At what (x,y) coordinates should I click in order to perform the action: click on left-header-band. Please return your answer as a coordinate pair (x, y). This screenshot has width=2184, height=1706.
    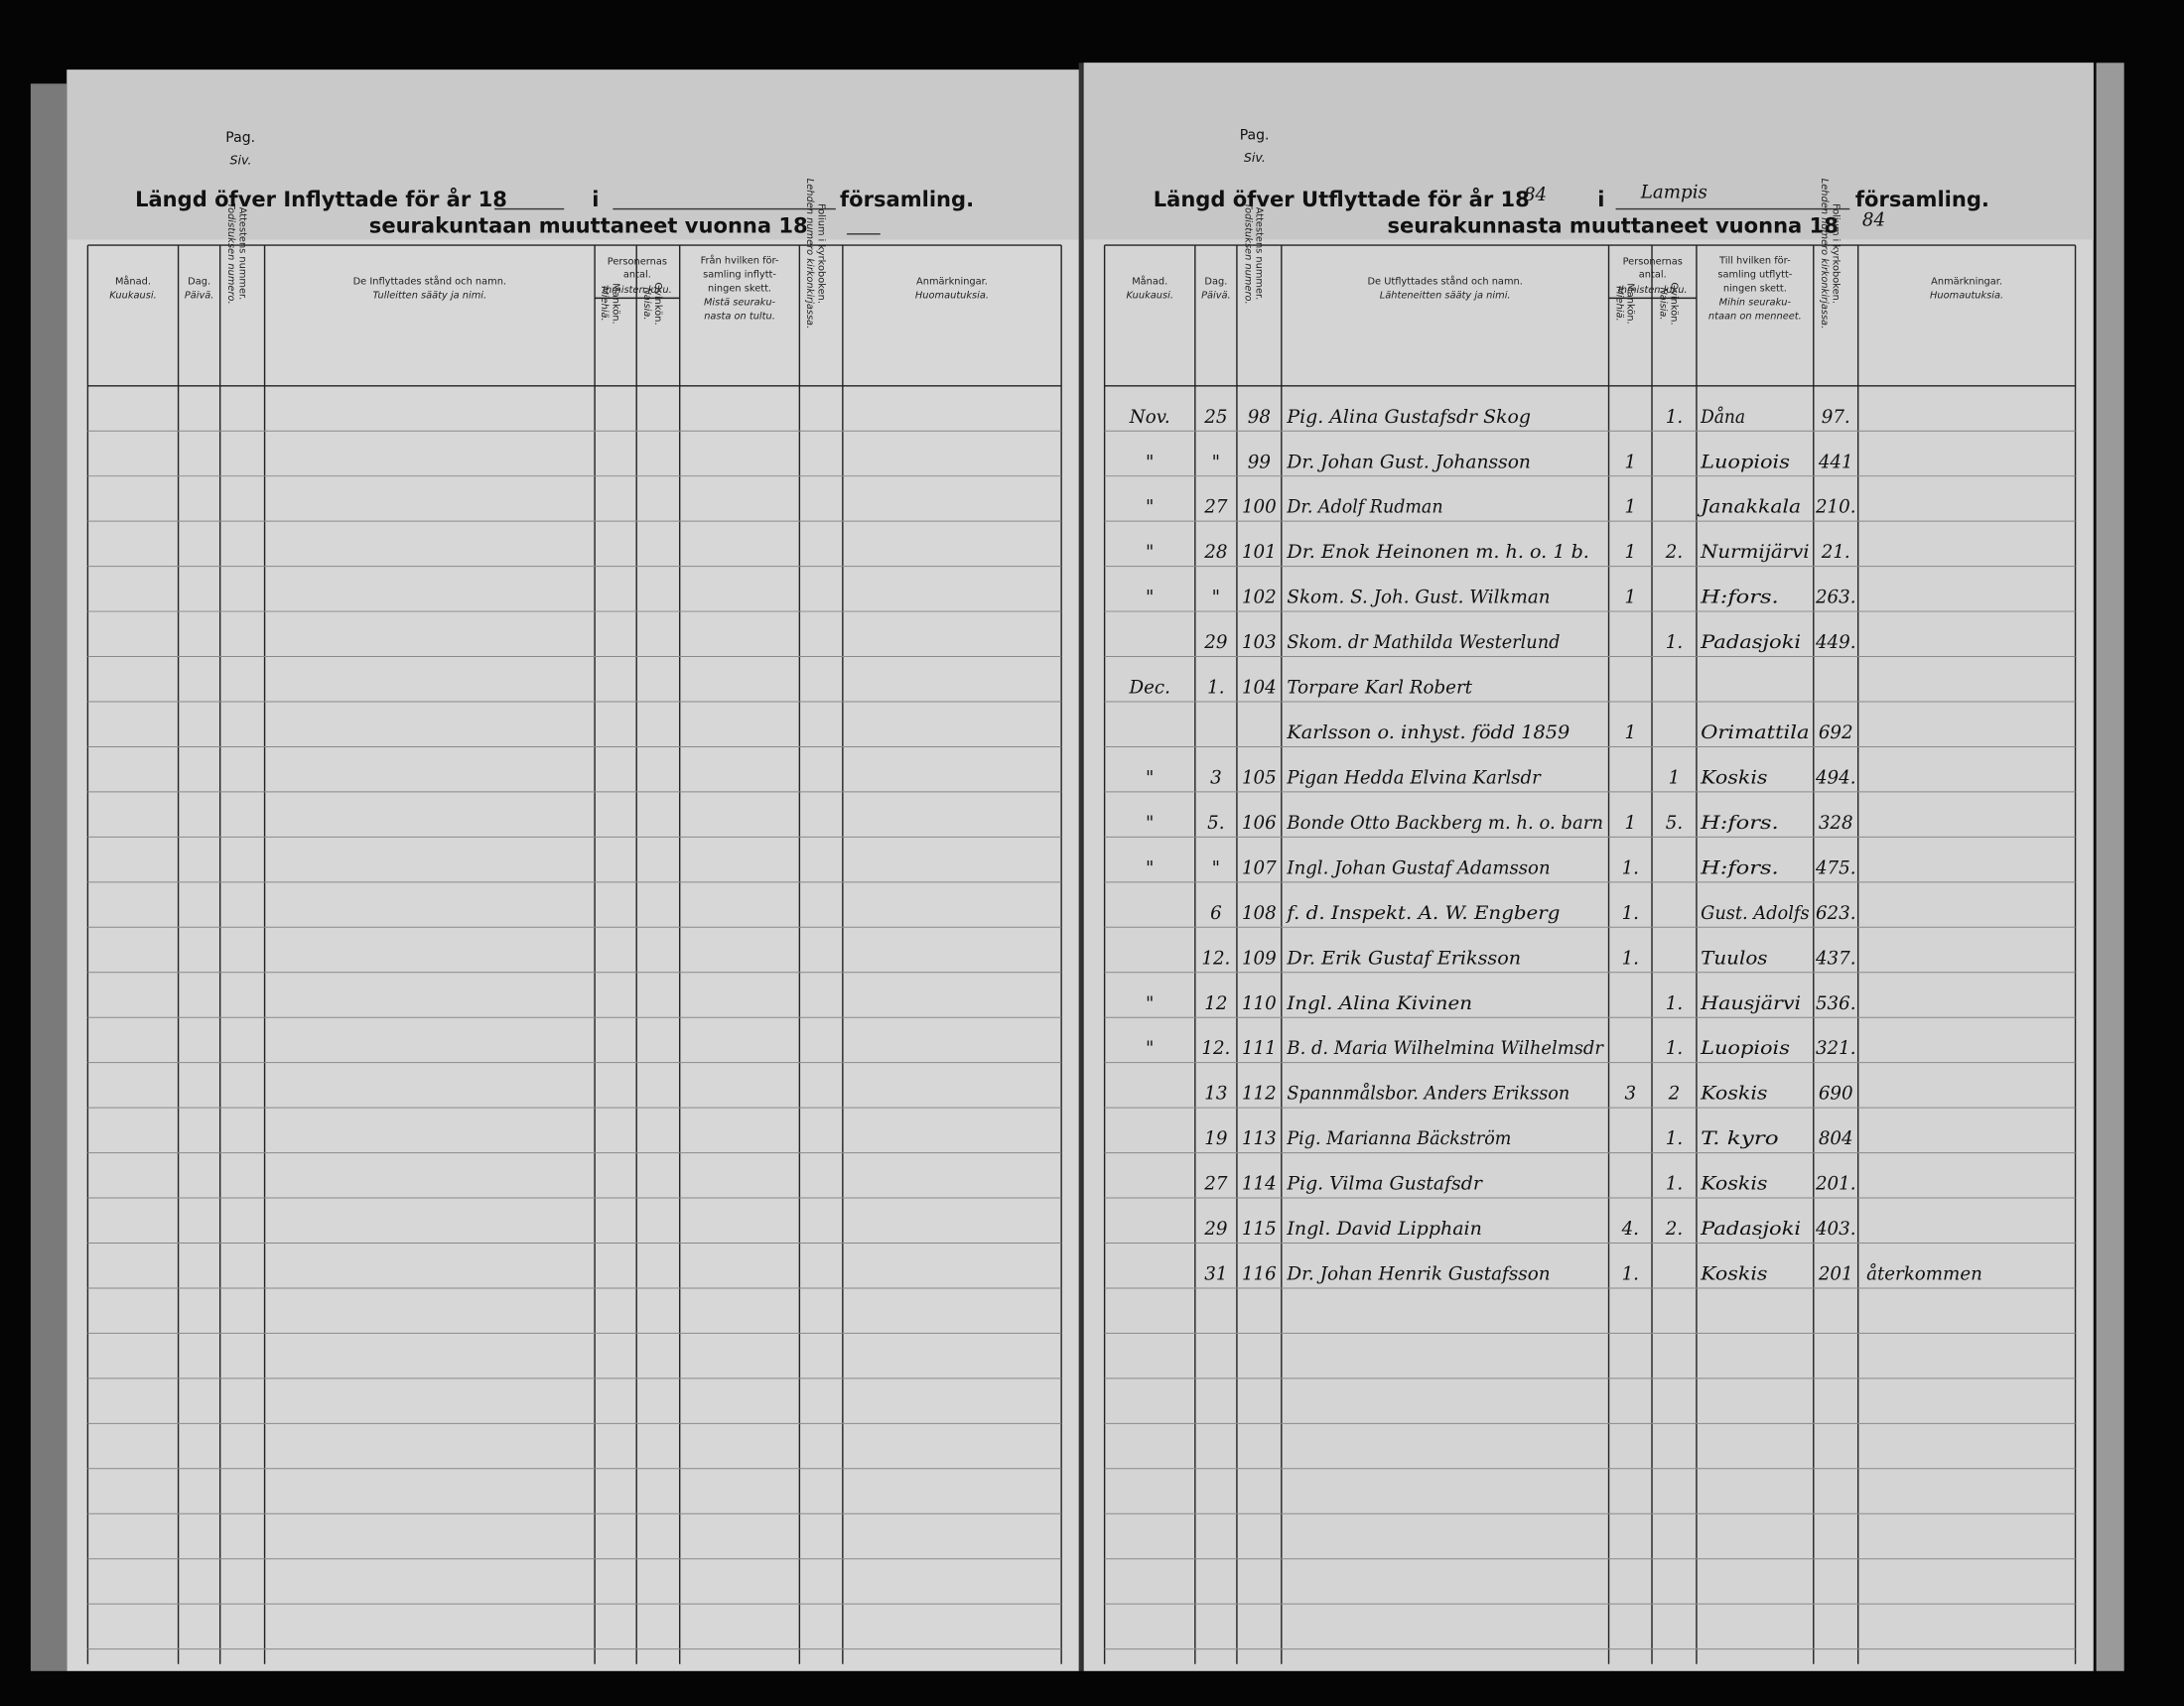
    Looking at the image, I should click on (573, 154).